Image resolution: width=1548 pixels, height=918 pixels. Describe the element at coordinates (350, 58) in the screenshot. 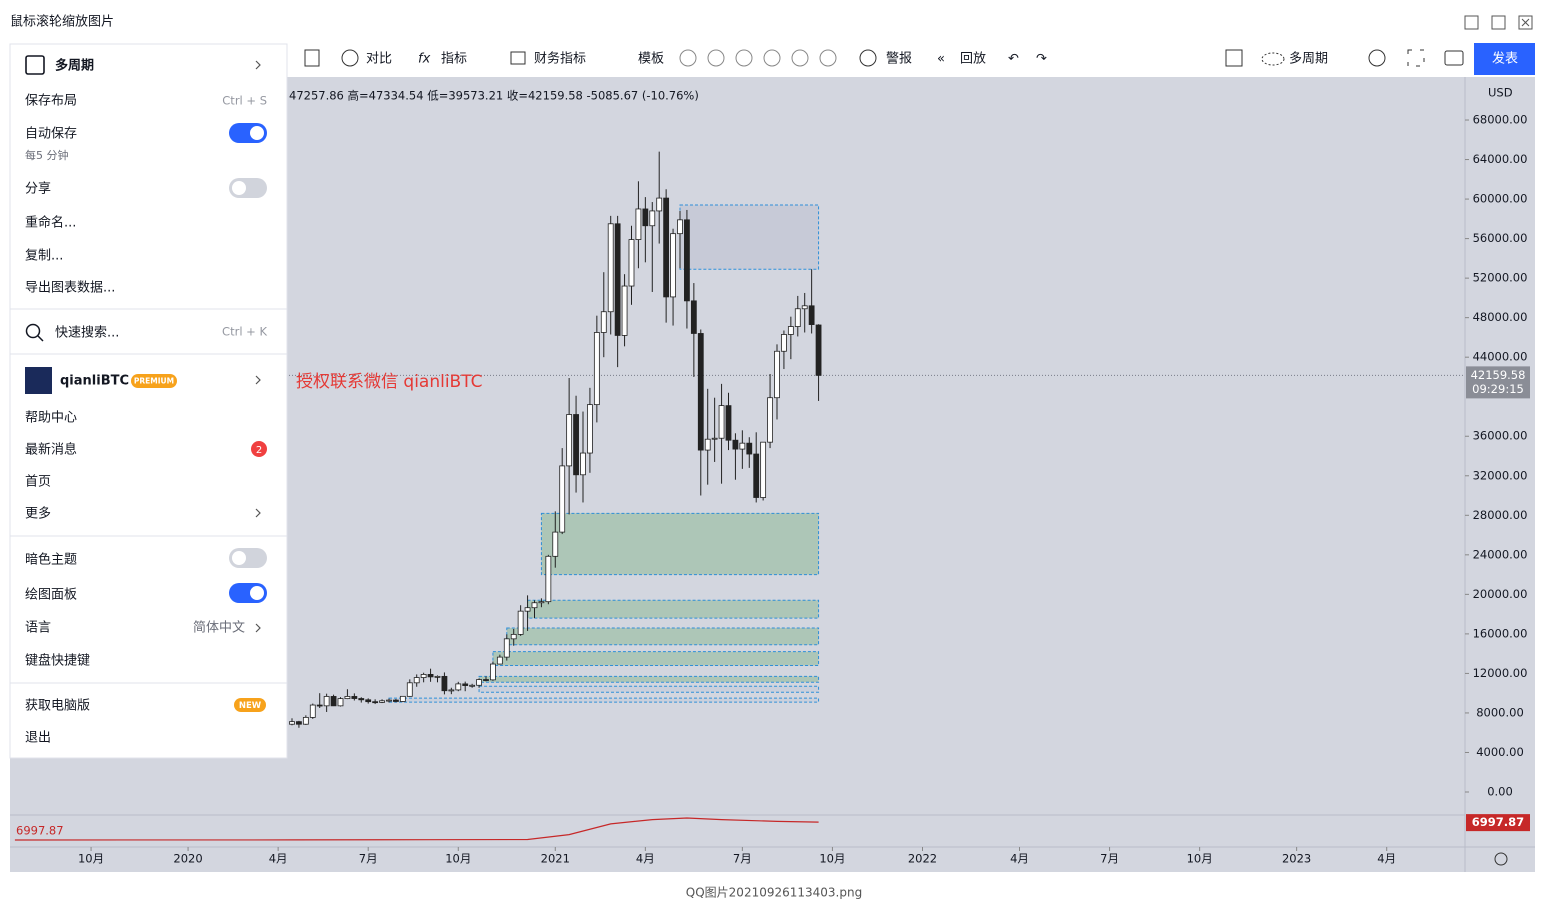

I see `compare-icon` at that location.